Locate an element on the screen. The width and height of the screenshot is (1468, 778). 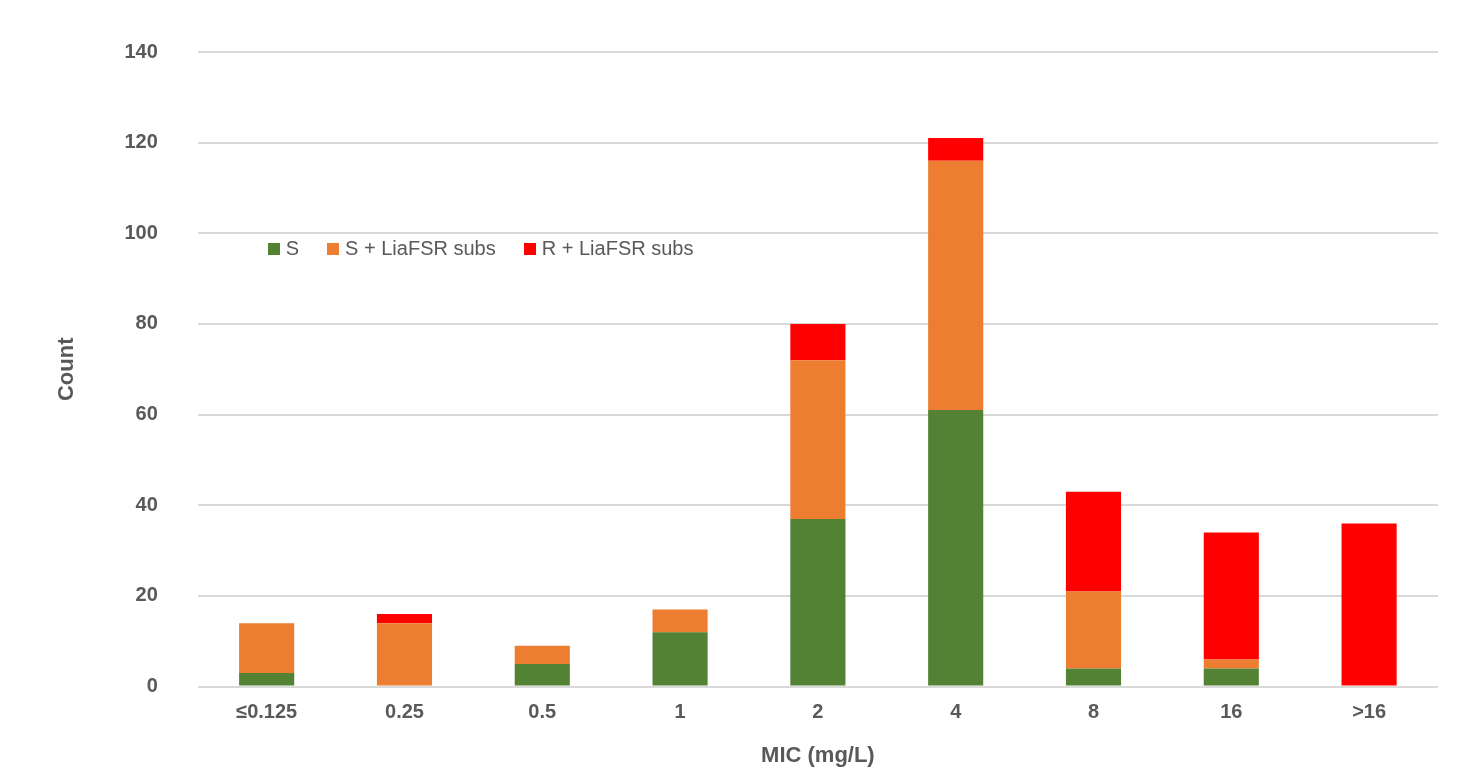
y-tick-label: 0 is located at coordinates (152, 685).